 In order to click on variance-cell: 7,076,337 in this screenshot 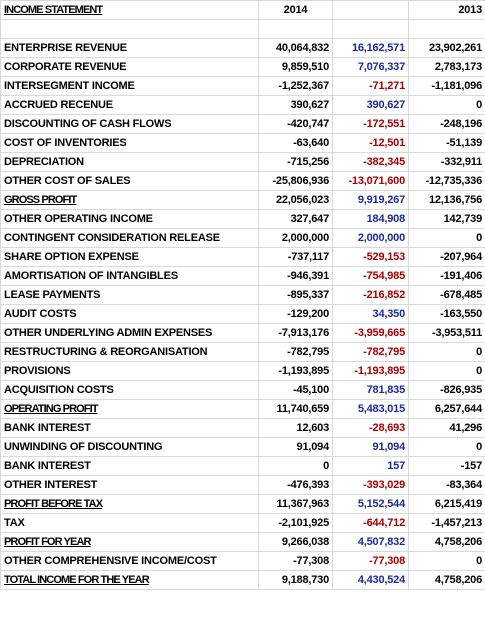, I will do `click(370, 67)`.